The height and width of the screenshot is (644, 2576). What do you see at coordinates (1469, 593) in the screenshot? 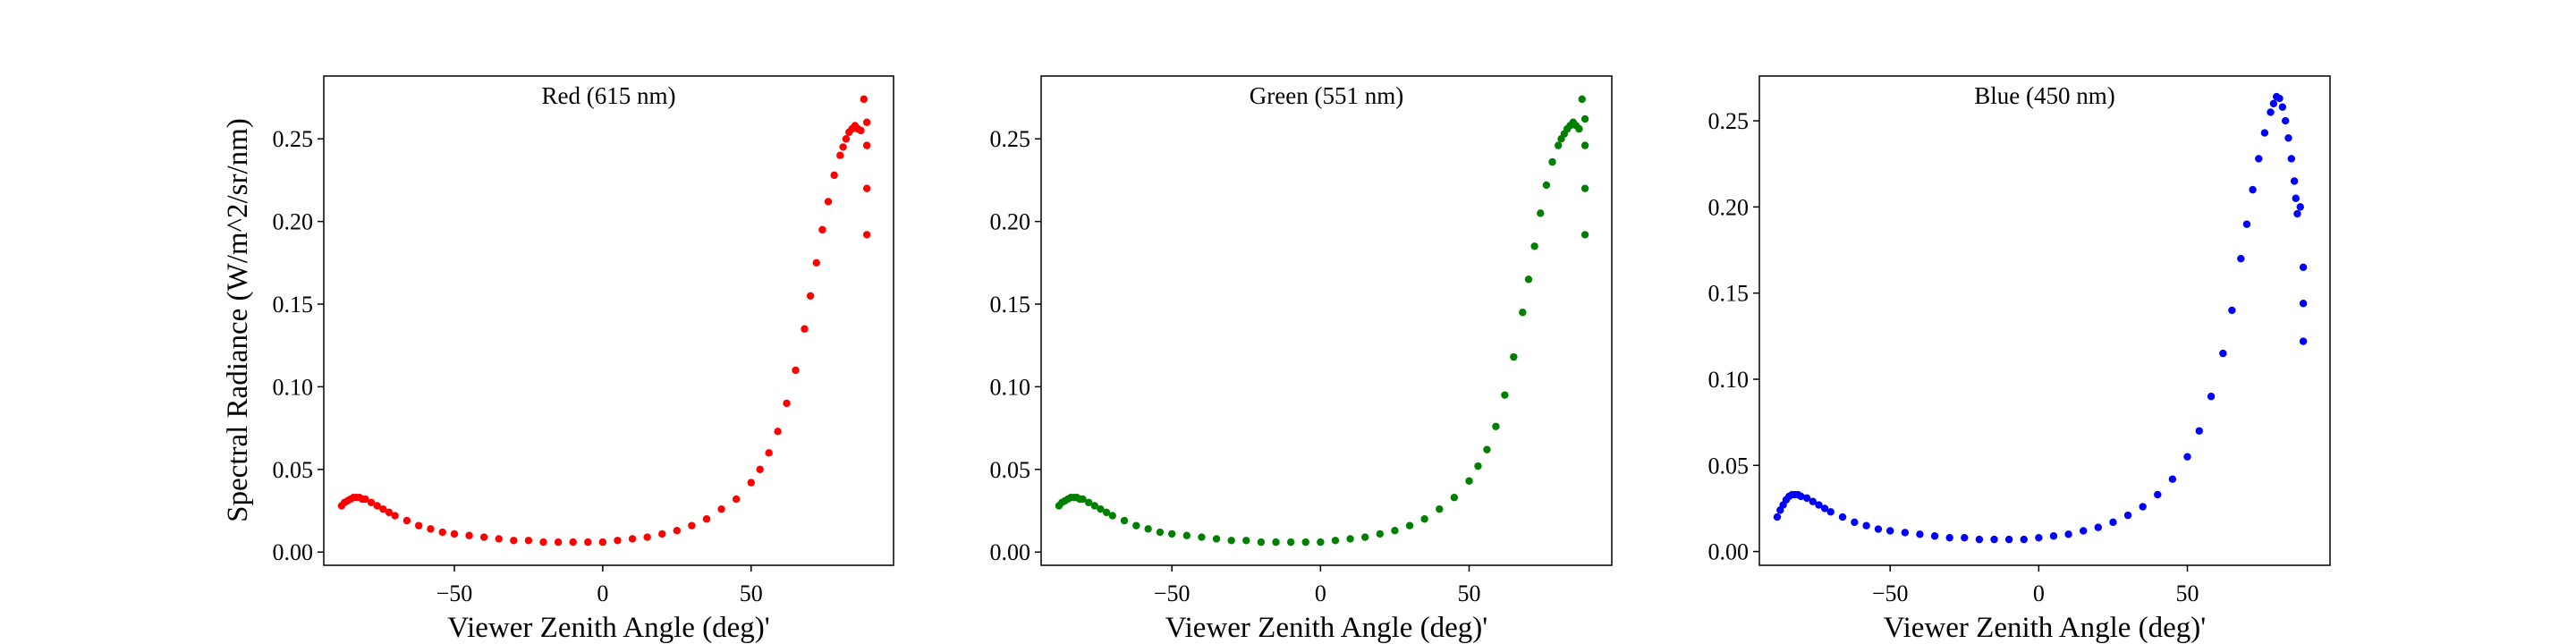
I see `x-tick-label: 50` at bounding box center [1469, 593].